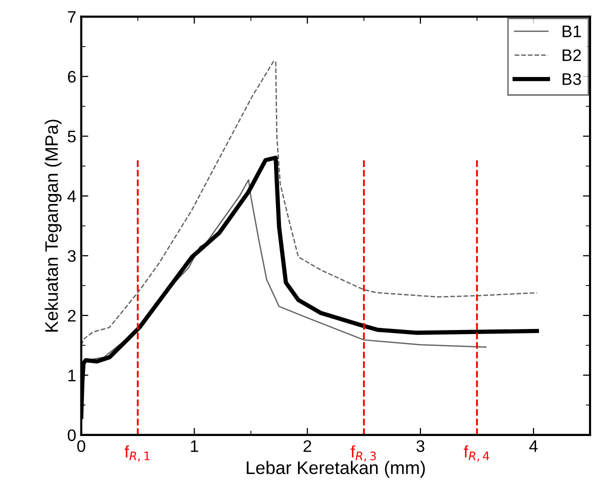 Image resolution: width=593 pixels, height=492 pixels. I want to click on y-axis-title: Kekuatan Tegangan (MPa), so click(53, 226).